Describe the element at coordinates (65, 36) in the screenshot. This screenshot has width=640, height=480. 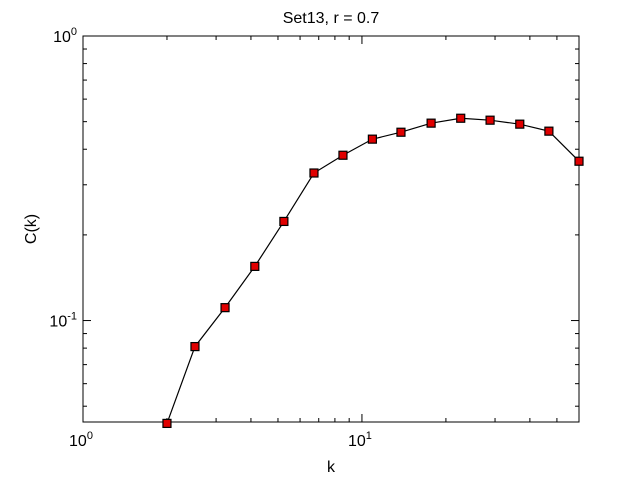
I see `y-tick-label: 10⁰` at that location.